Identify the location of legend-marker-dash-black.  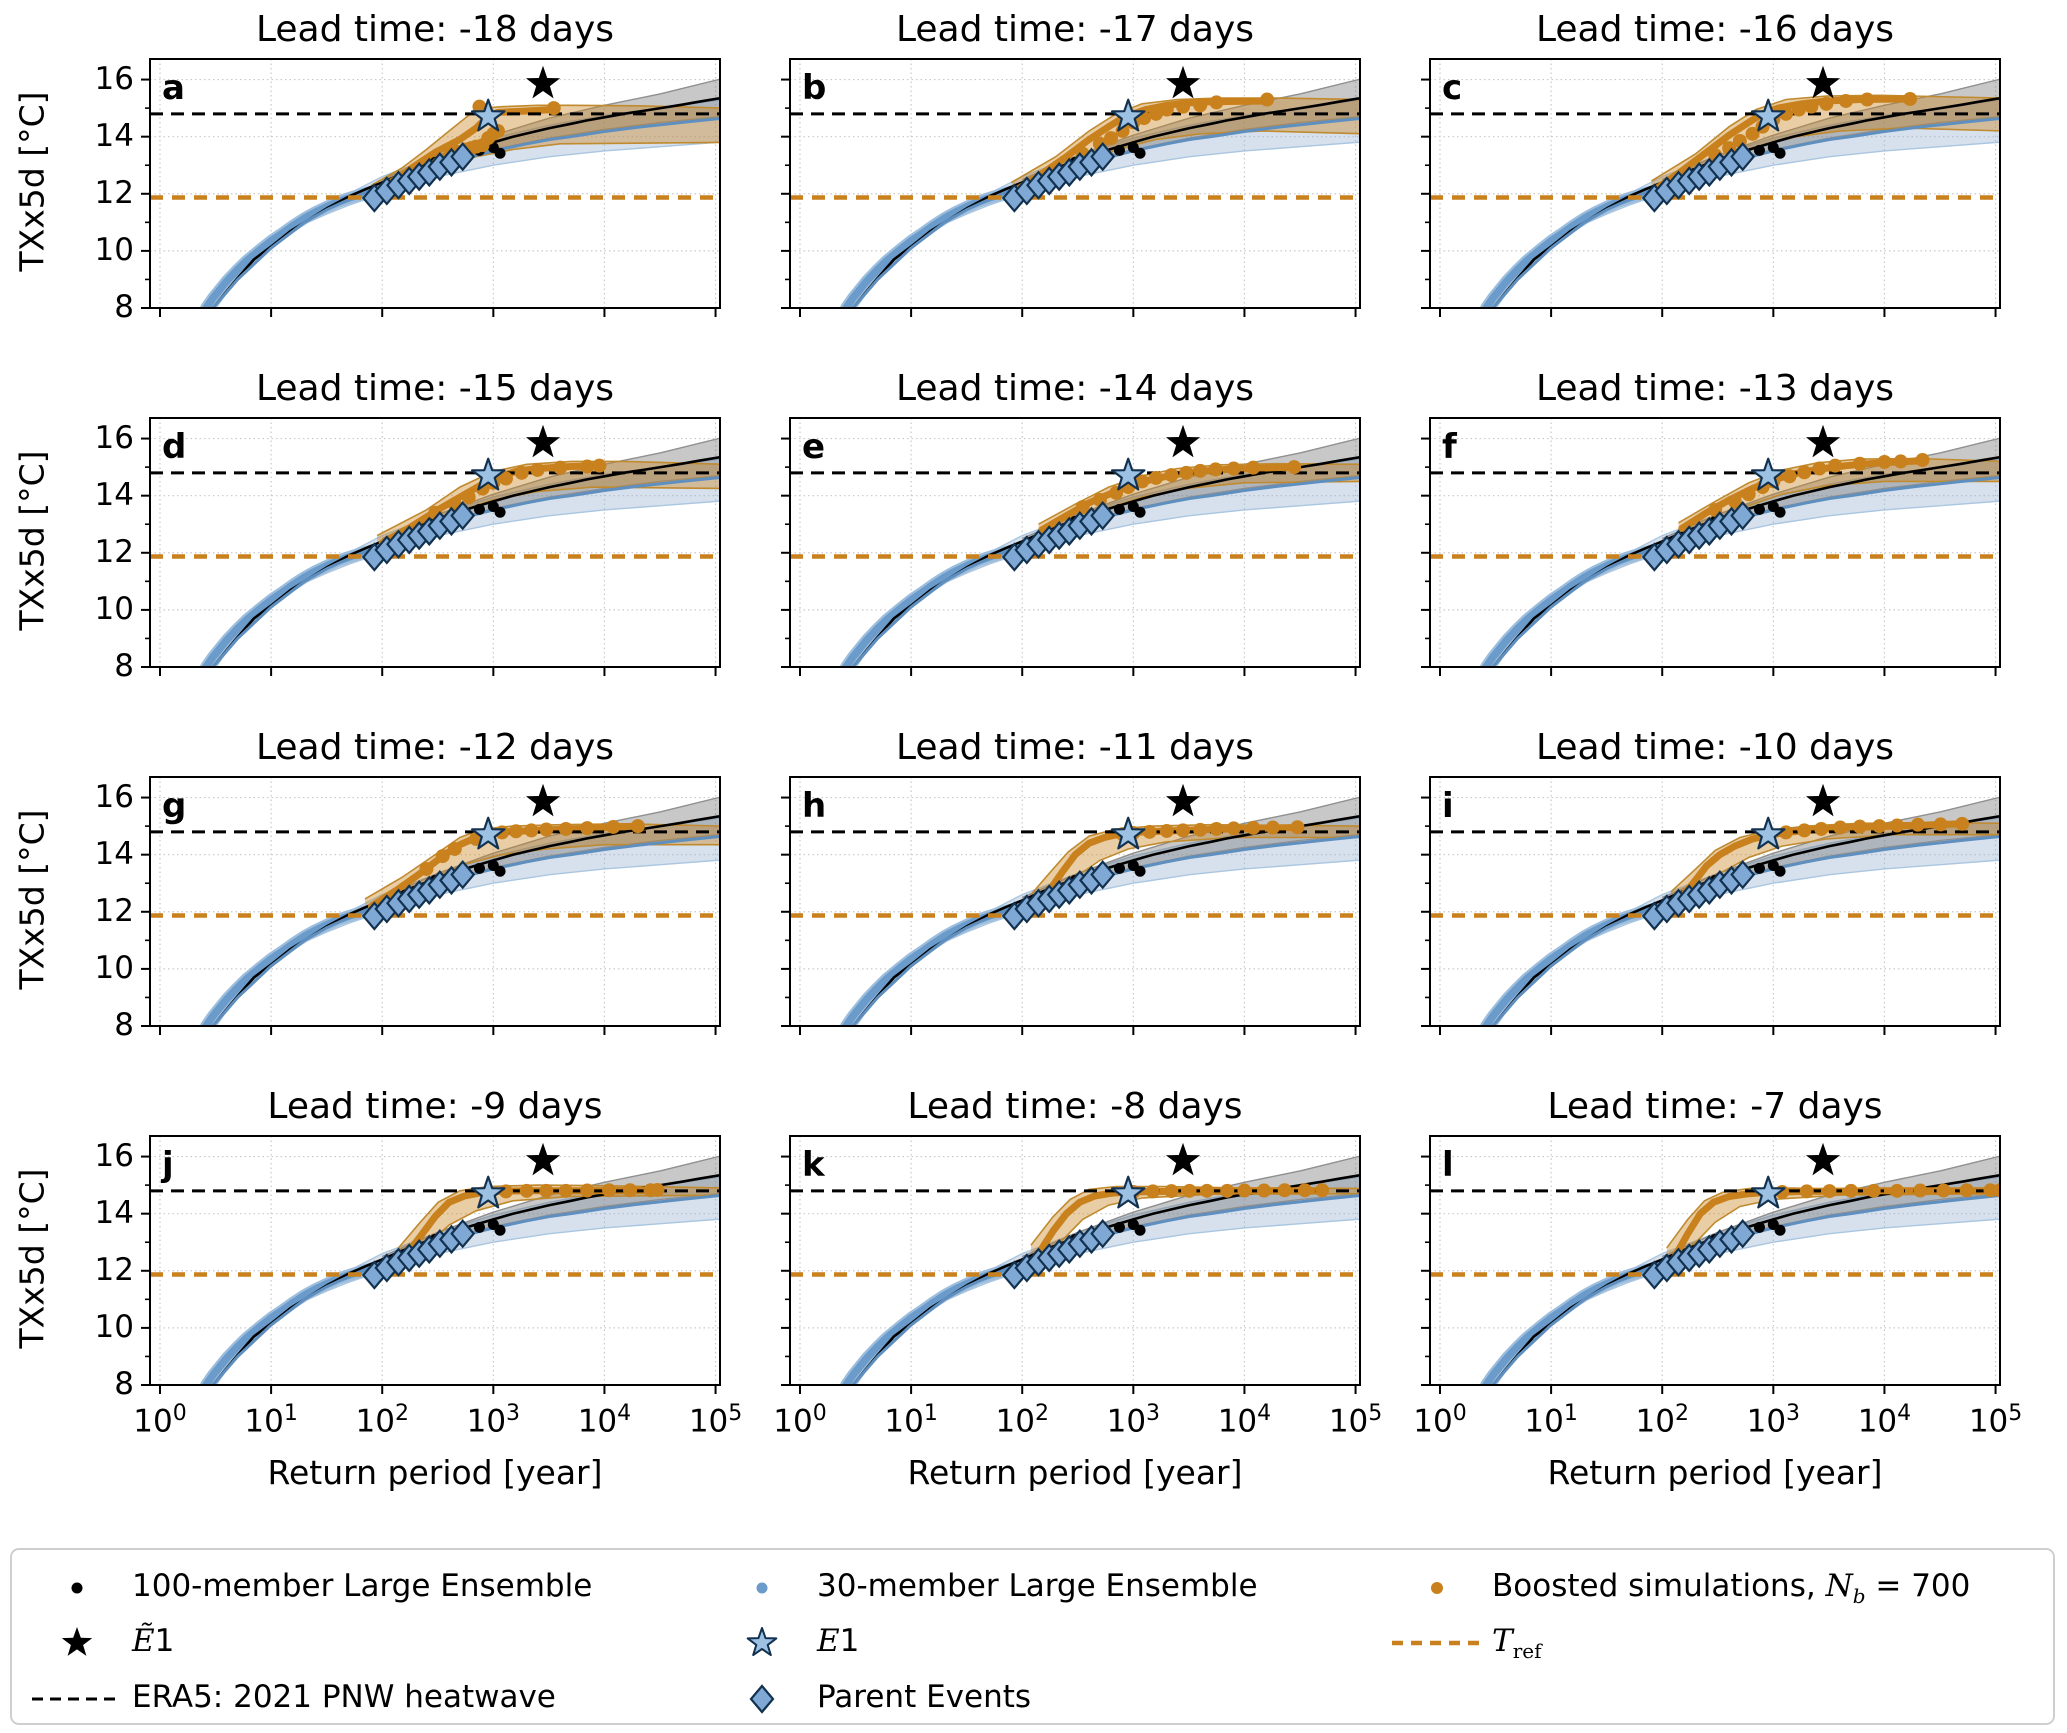
(77, 1699).